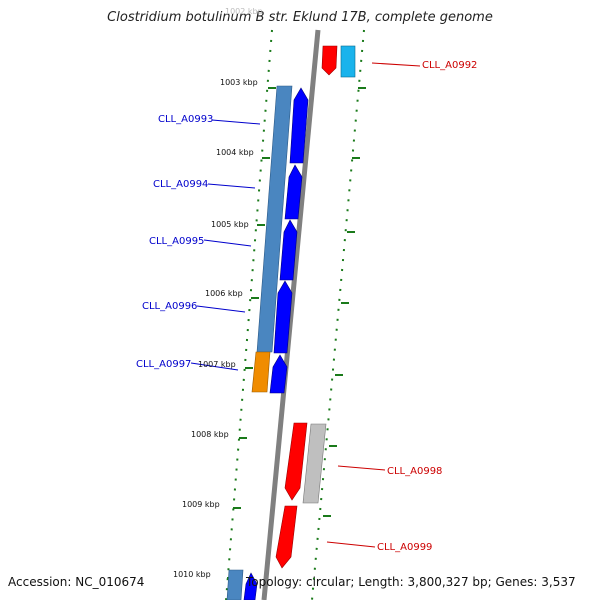  Describe the element at coordinates (76, 582) in the screenshot. I see `accession-text: Accession: NC_010674` at that location.